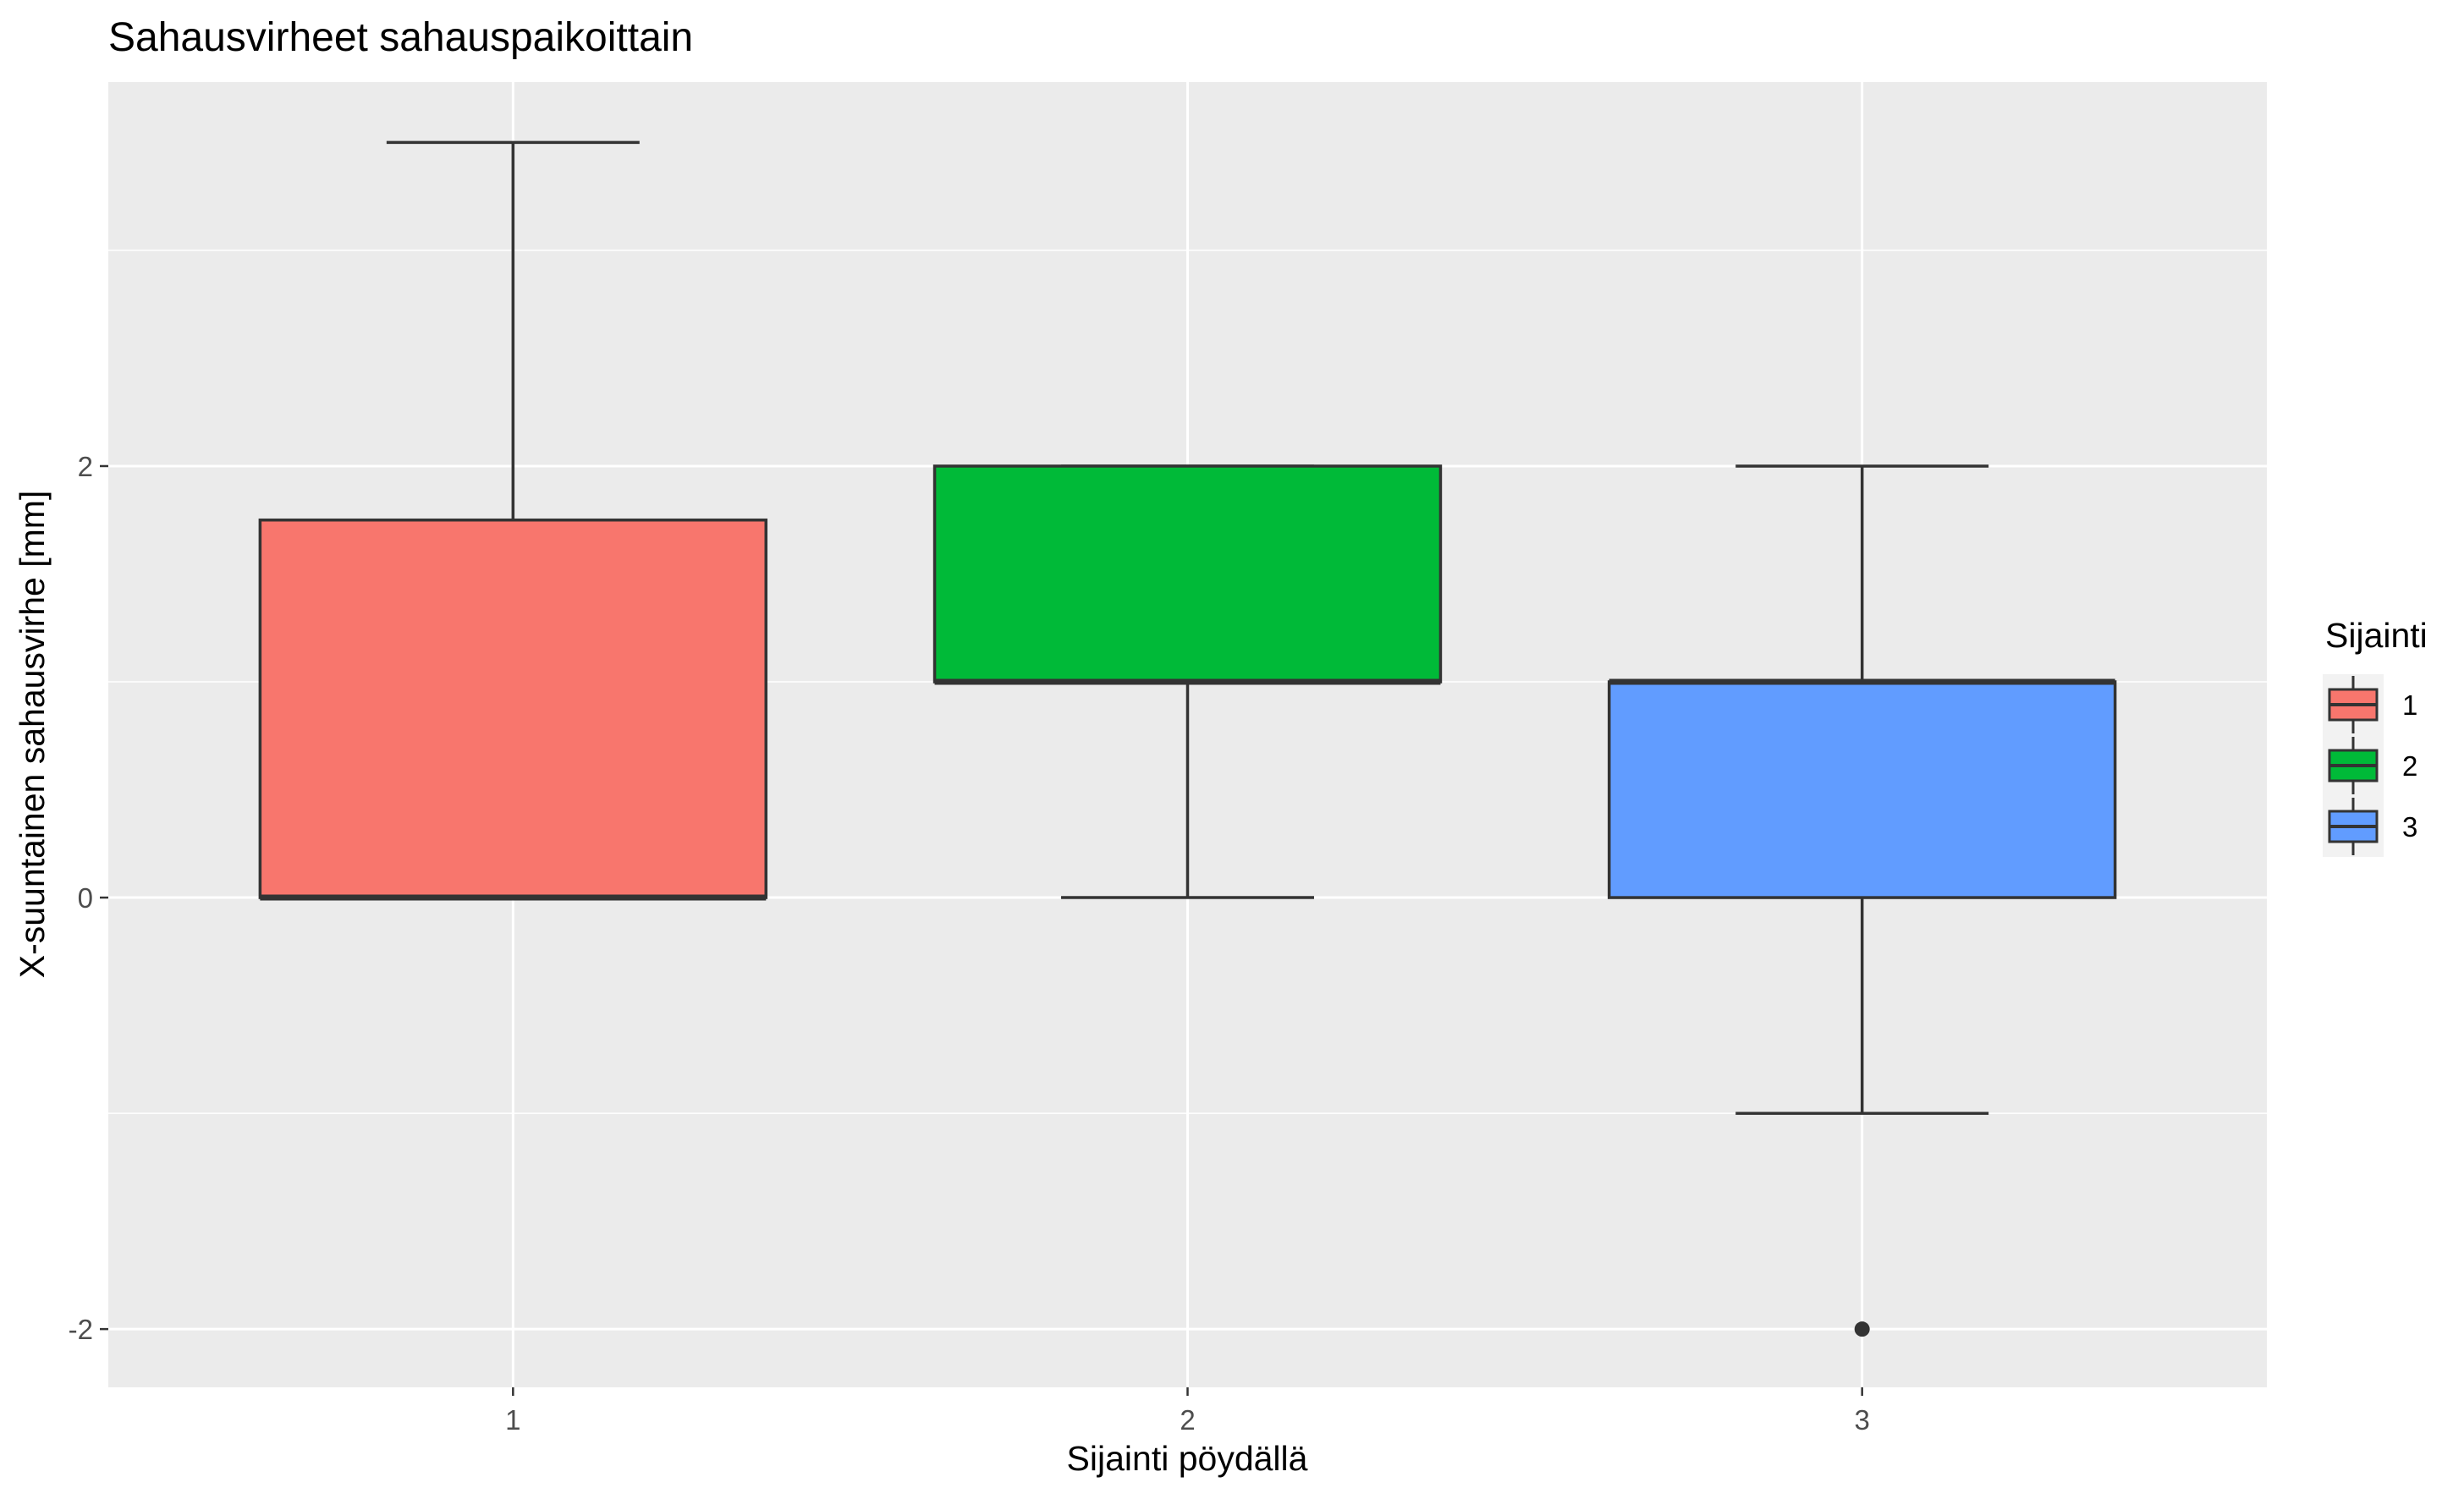  Describe the element at coordinates (512, 1420) in the screenshot. I see `x-tick-label: 1` at that location.